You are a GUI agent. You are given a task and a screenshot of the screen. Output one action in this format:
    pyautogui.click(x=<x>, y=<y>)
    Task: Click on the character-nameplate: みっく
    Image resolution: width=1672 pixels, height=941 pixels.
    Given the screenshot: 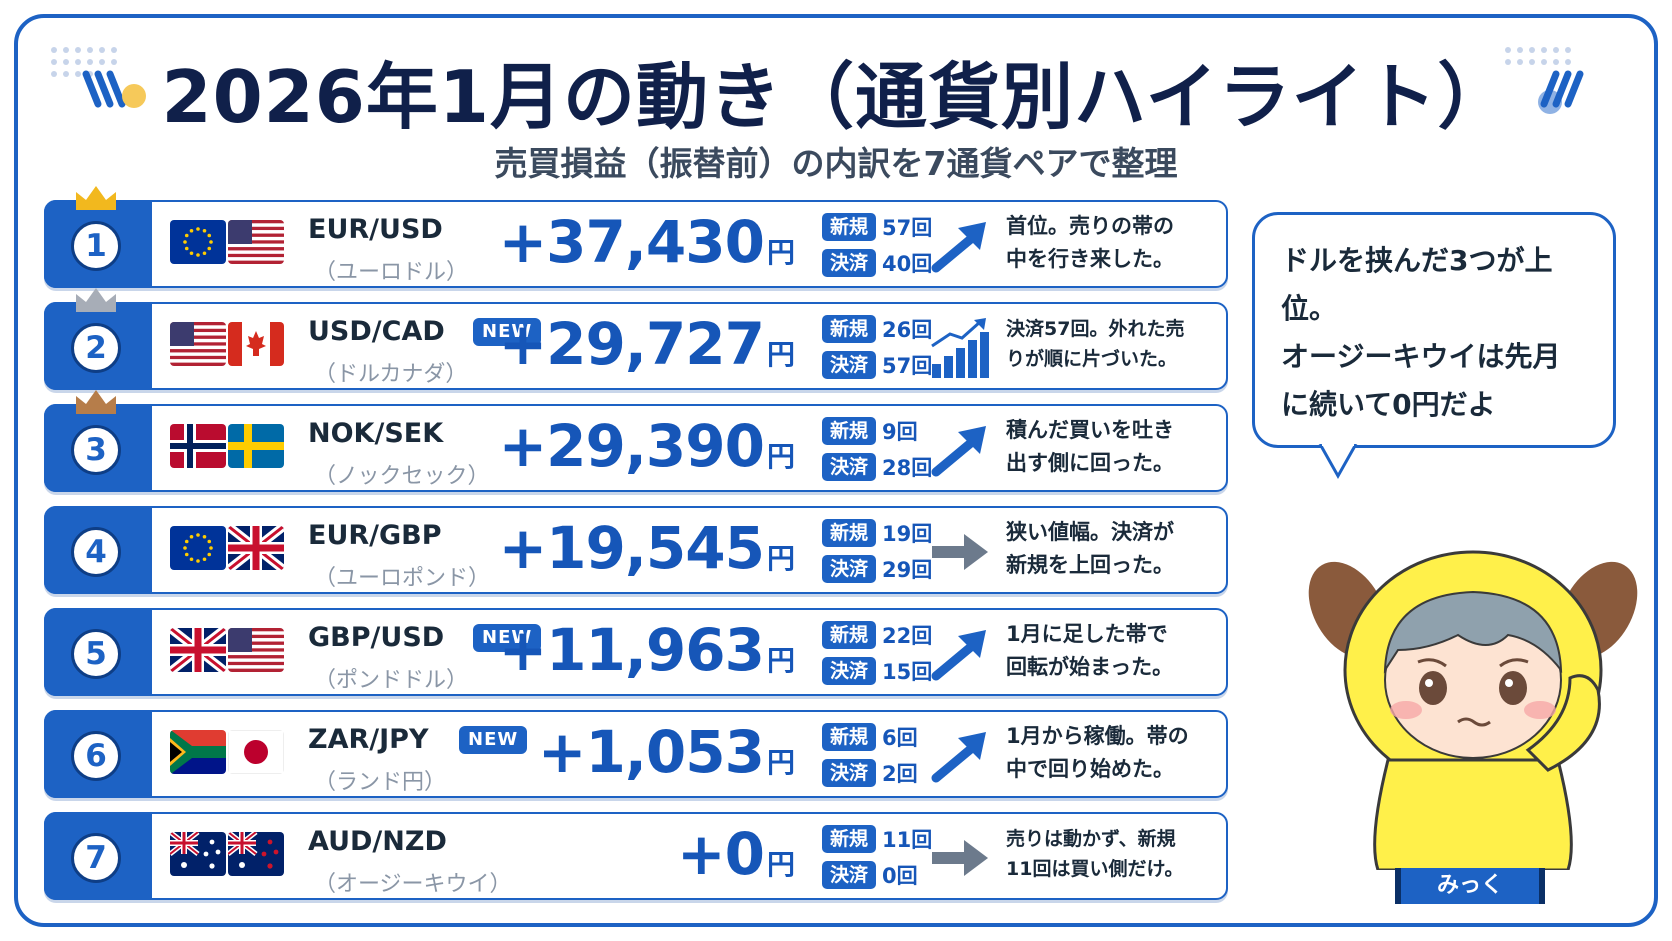 What is the action you would take?
    pyautogui.click(x=1470, y=886)
    